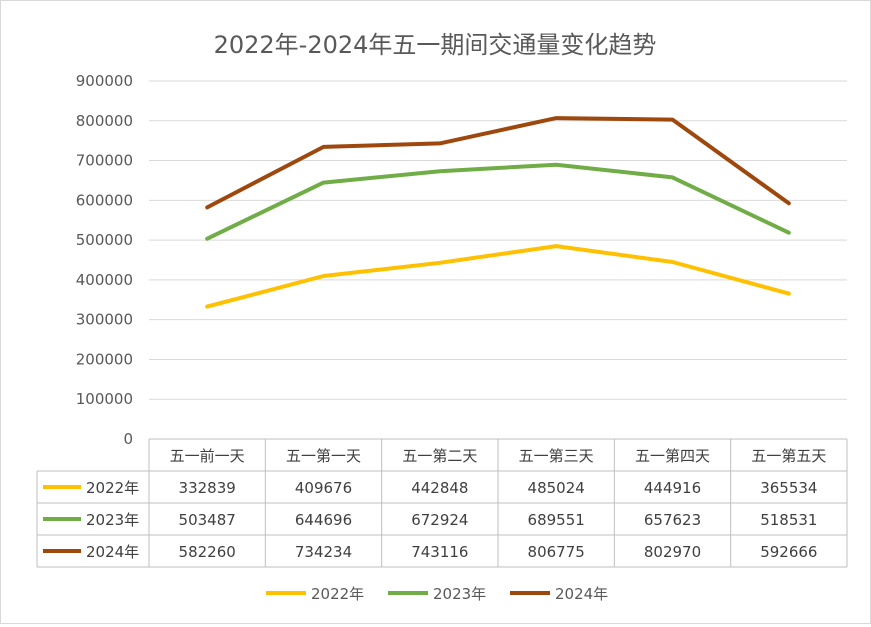 The height and width of the screenshot is (627, 871). I want to click on category-label: 五一第四天, so click(672, 456).